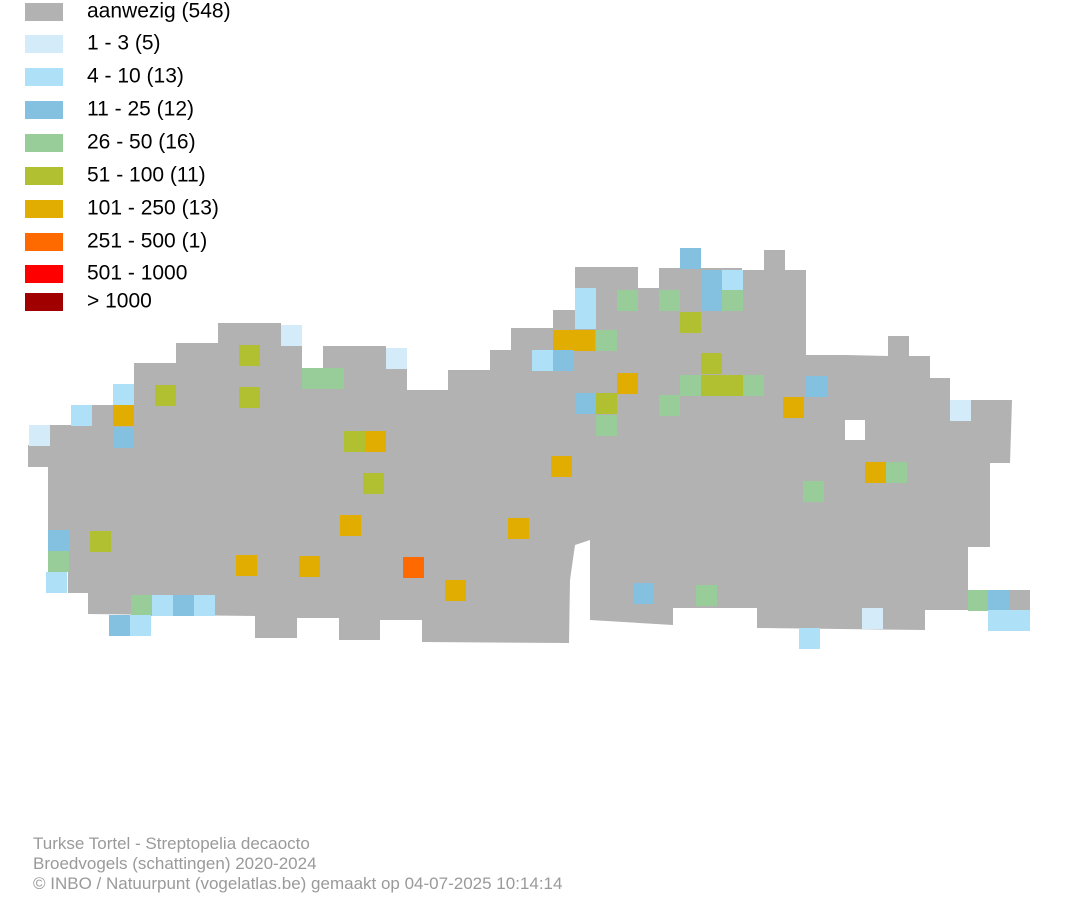  Describe the element at coordinates (119, 301) in the screenshot. I see `legend-label: > 1000` at that location.